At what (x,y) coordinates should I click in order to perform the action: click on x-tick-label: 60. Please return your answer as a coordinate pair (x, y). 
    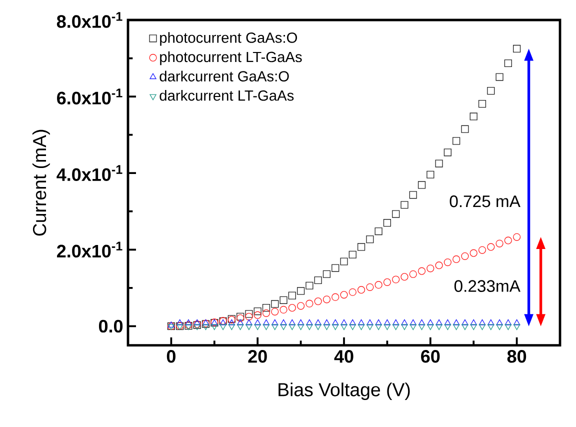
    Looking at the image, I should click on (430, 356).